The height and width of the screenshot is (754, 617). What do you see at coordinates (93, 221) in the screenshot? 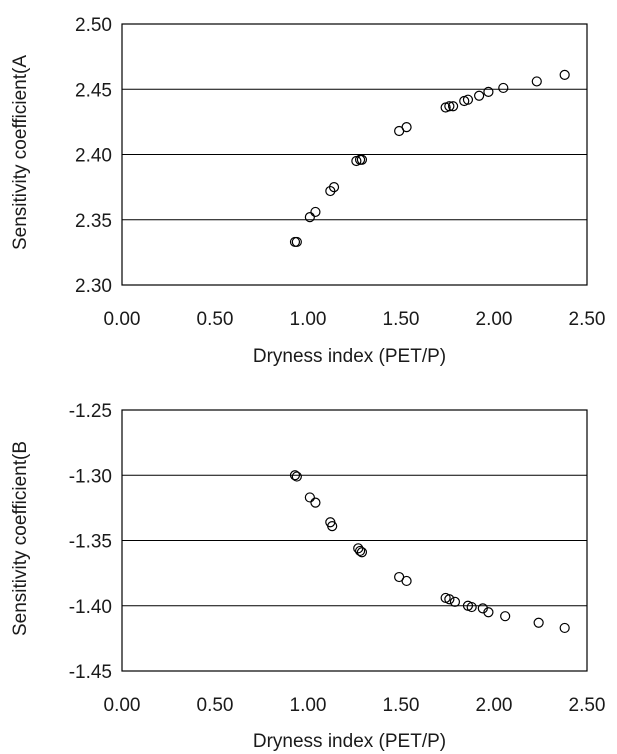
I see `y-tick-label: 2.35` at bounding box center [93, 221].